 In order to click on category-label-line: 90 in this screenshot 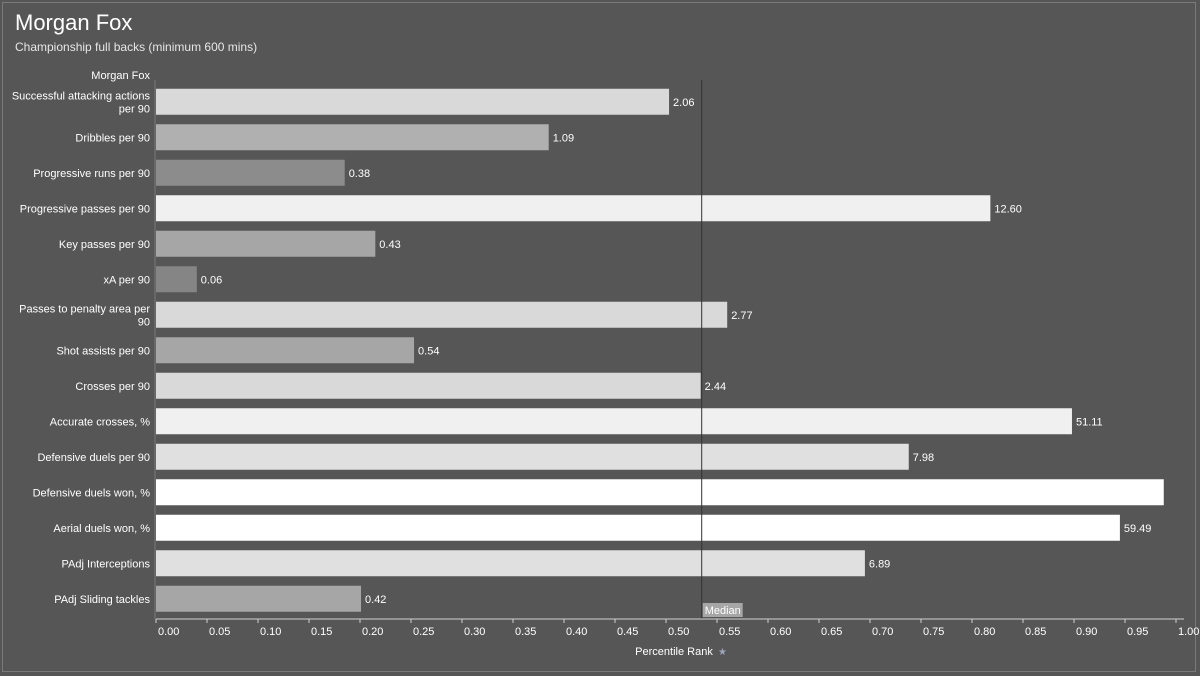, I will do `click(144, 322)`.